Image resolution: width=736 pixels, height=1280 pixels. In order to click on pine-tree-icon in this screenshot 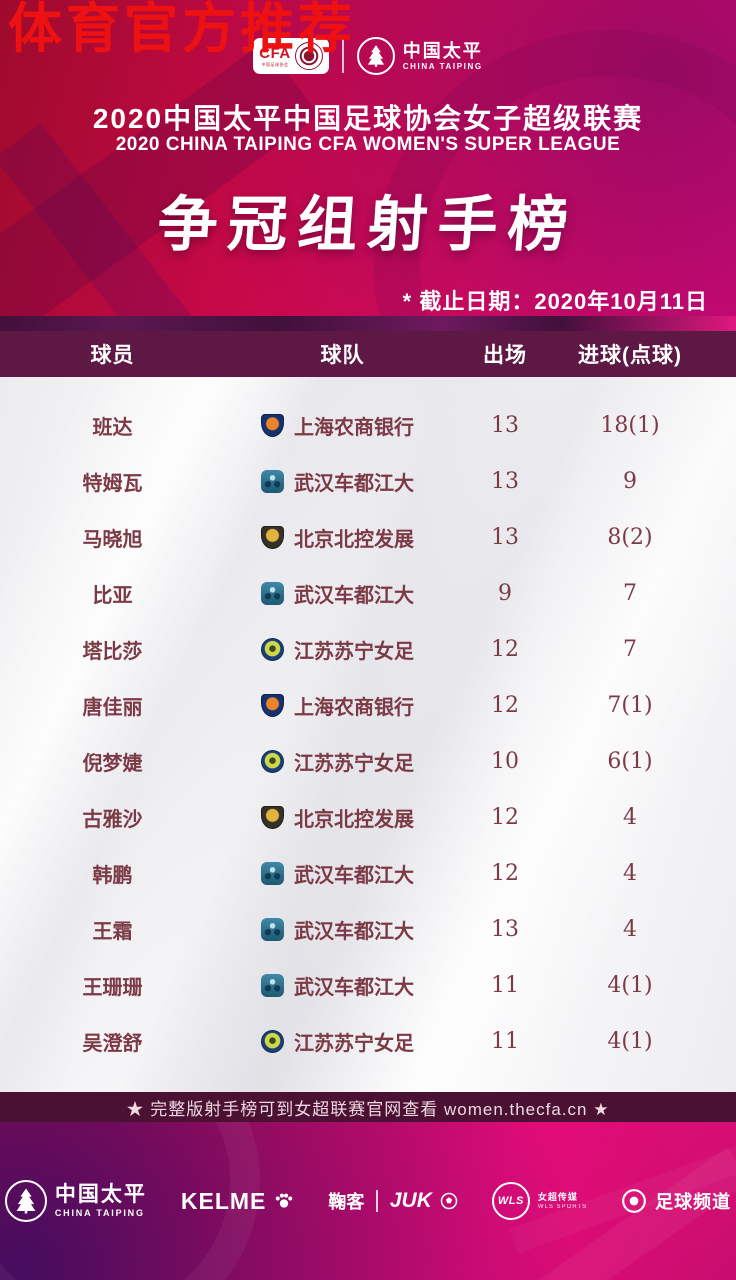, I will do `click(25, 1201)`.